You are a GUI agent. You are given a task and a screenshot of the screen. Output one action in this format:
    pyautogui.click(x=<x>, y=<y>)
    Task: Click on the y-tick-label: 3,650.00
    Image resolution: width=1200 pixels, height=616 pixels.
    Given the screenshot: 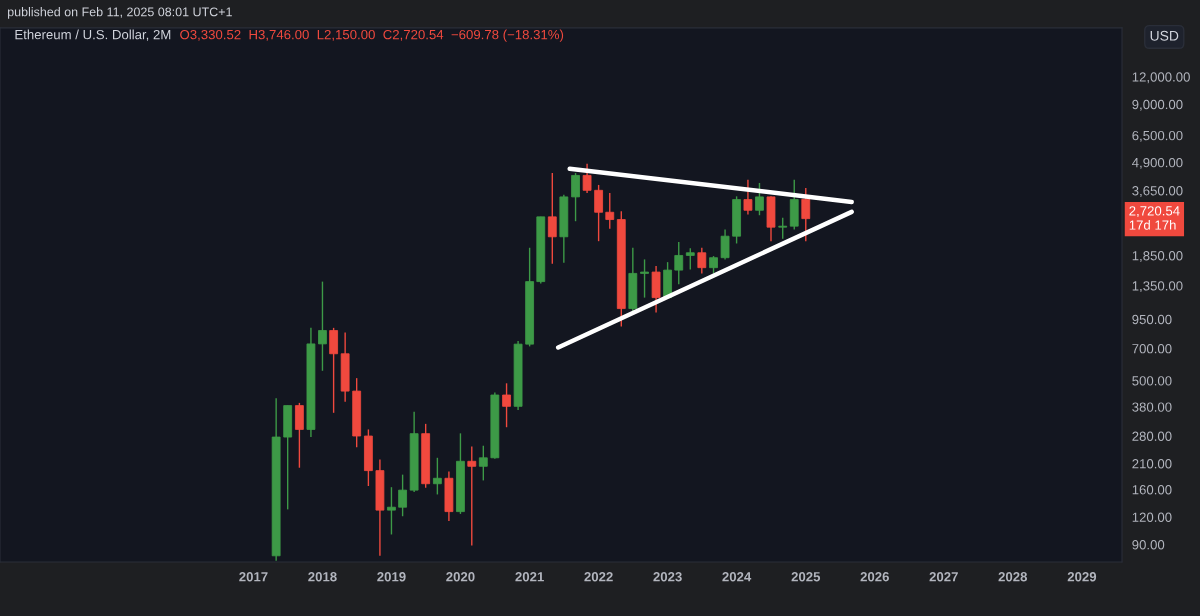 What is the action you would take?
    pyautogui.click(x=1157, y=192)
    